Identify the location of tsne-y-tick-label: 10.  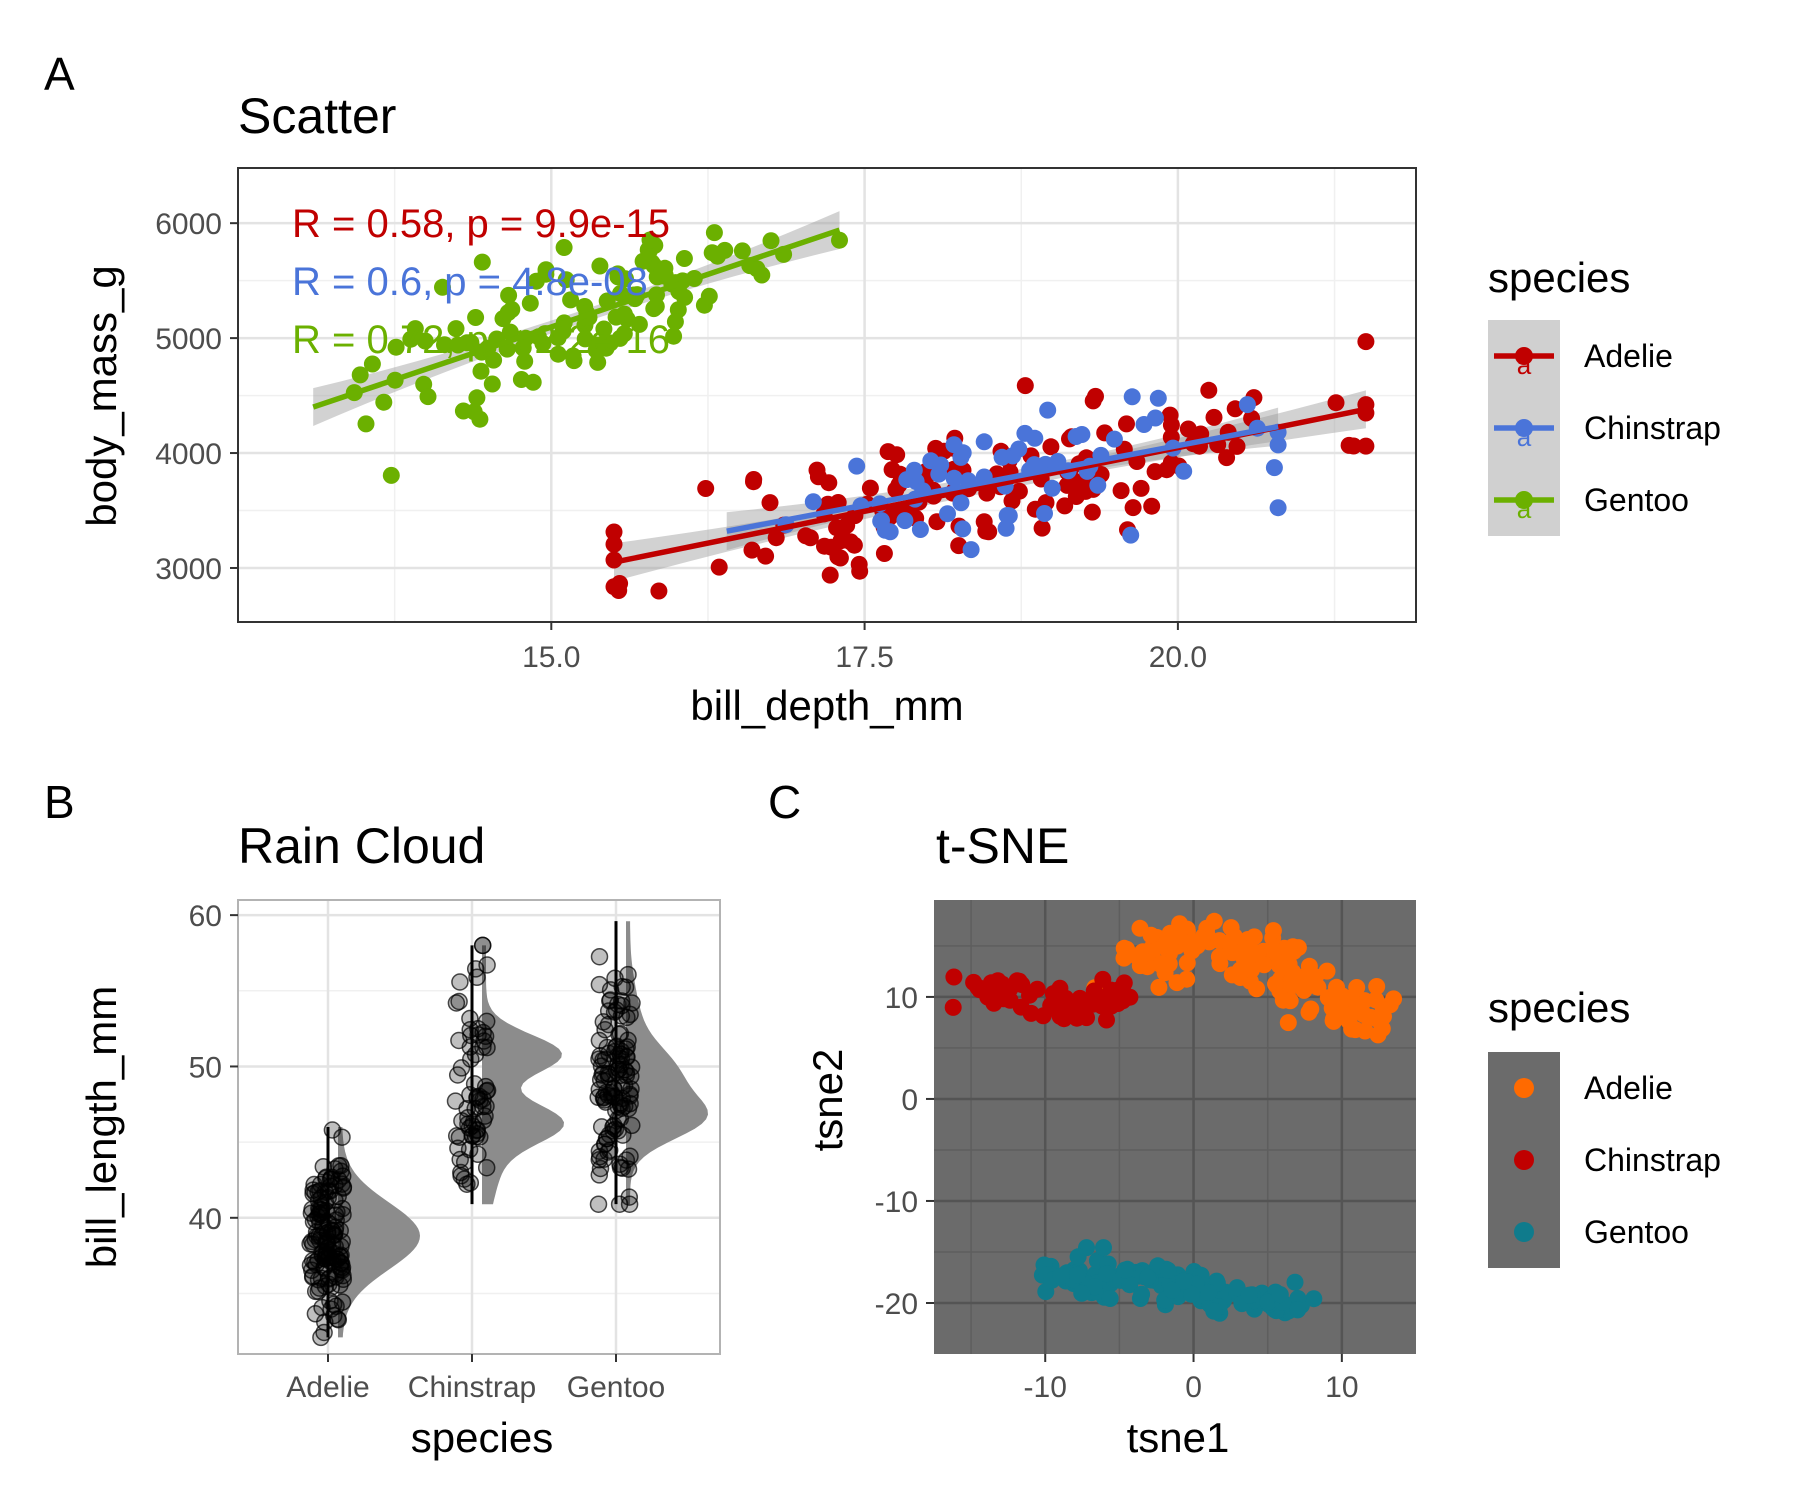
(901, 998).